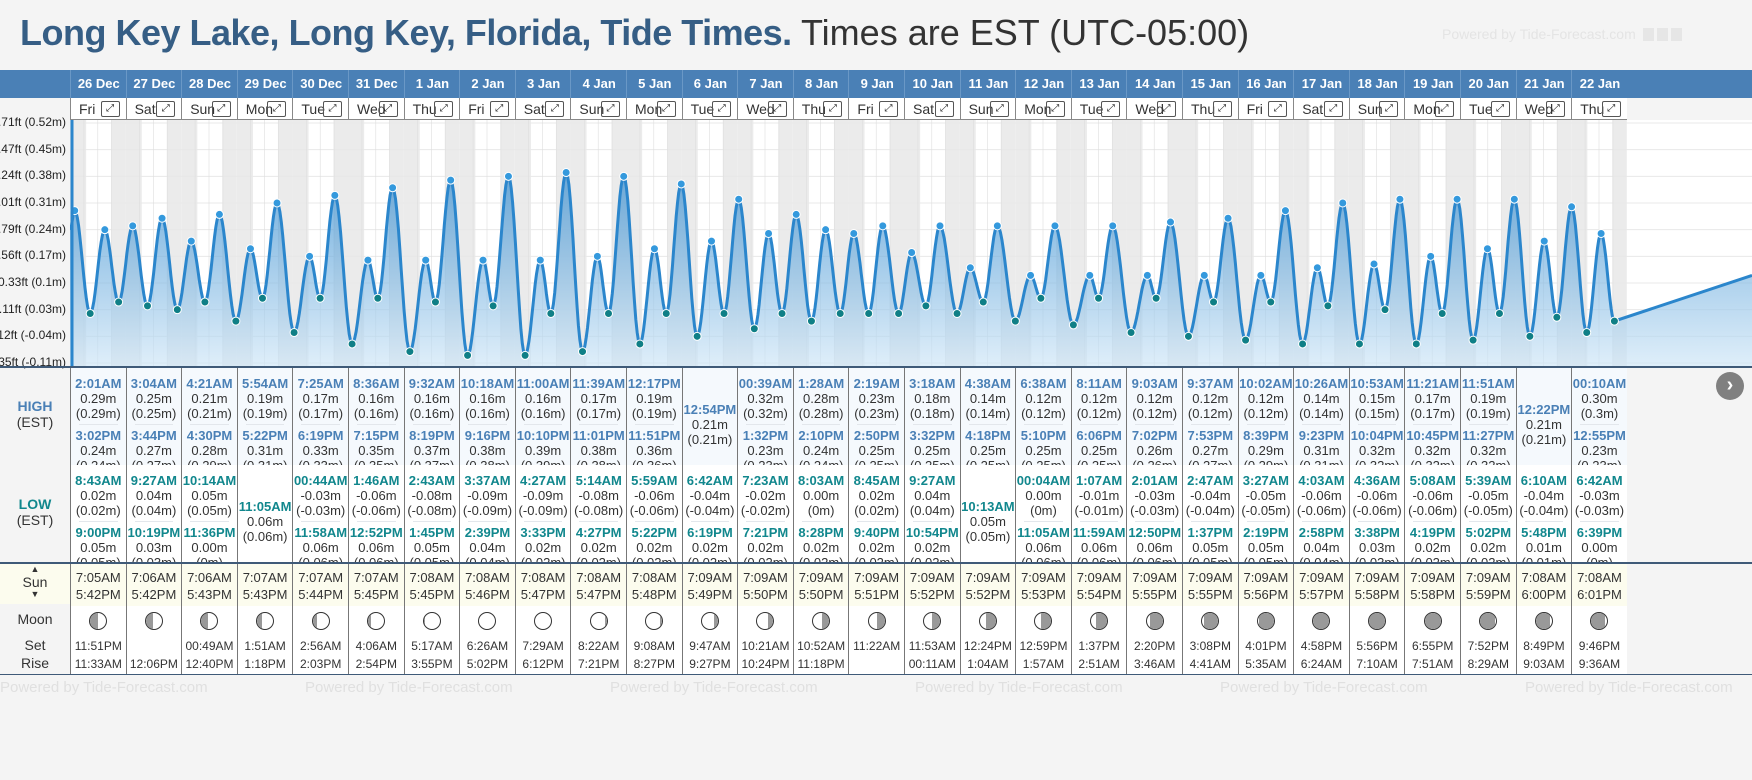  What do you see at coordinates (987, 398) in the screenshot?
I see `high-tide-height-m: 0.14m` at bounding box center [987, 398].